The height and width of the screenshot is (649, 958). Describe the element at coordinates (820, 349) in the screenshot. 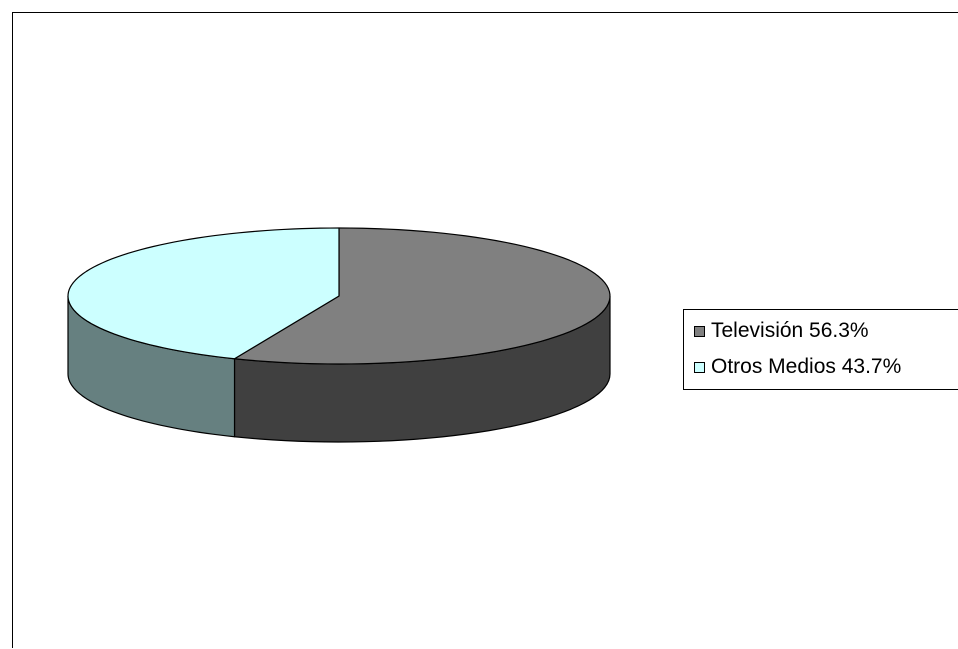

I see `chart-legend: Televisión 56.3% Otros Medios 43.7%` at that location.